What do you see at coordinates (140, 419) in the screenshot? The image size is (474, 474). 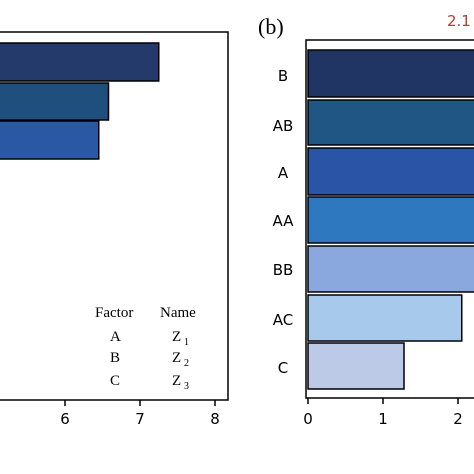 I see `panel-a-x-tick-label: 7` at bounding box center [140, 419].